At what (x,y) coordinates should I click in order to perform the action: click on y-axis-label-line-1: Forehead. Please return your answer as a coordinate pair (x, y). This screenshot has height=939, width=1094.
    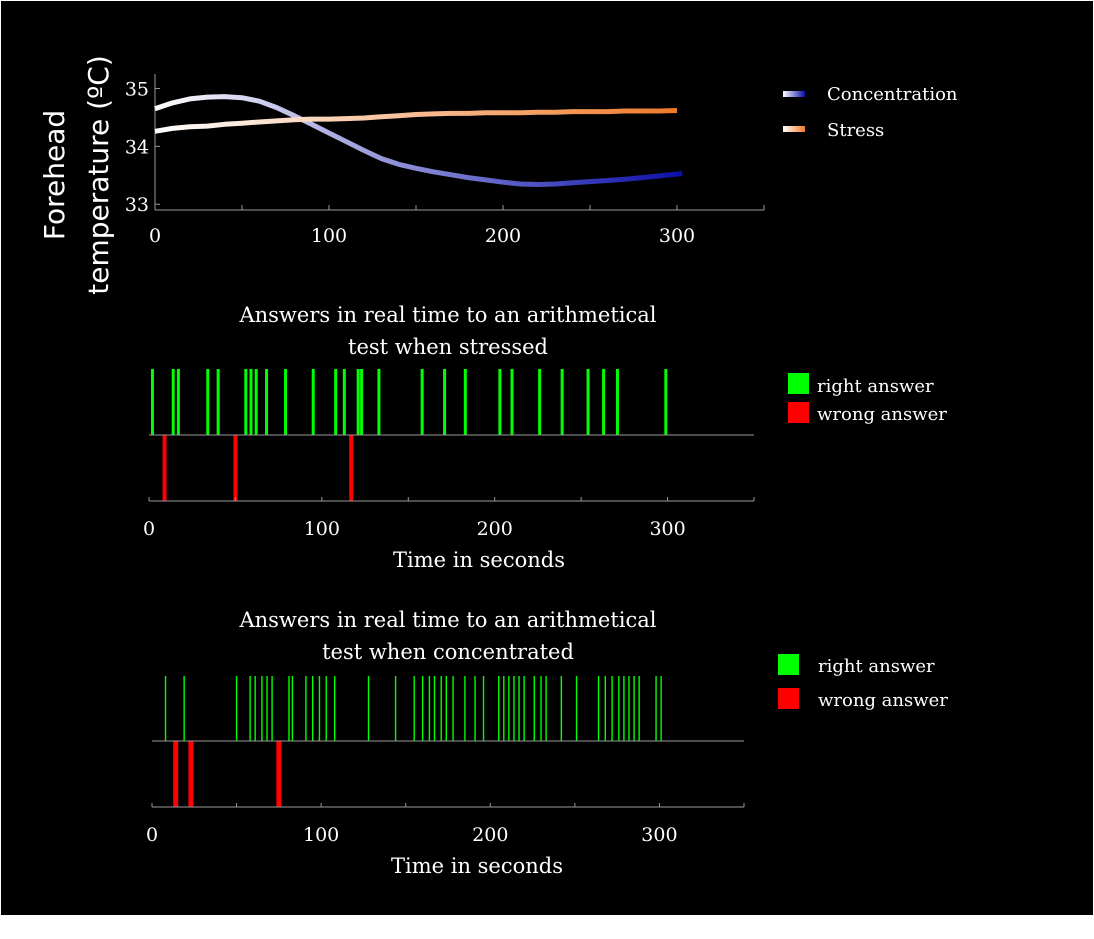
    Looking at the image, I should click on (54, 175).